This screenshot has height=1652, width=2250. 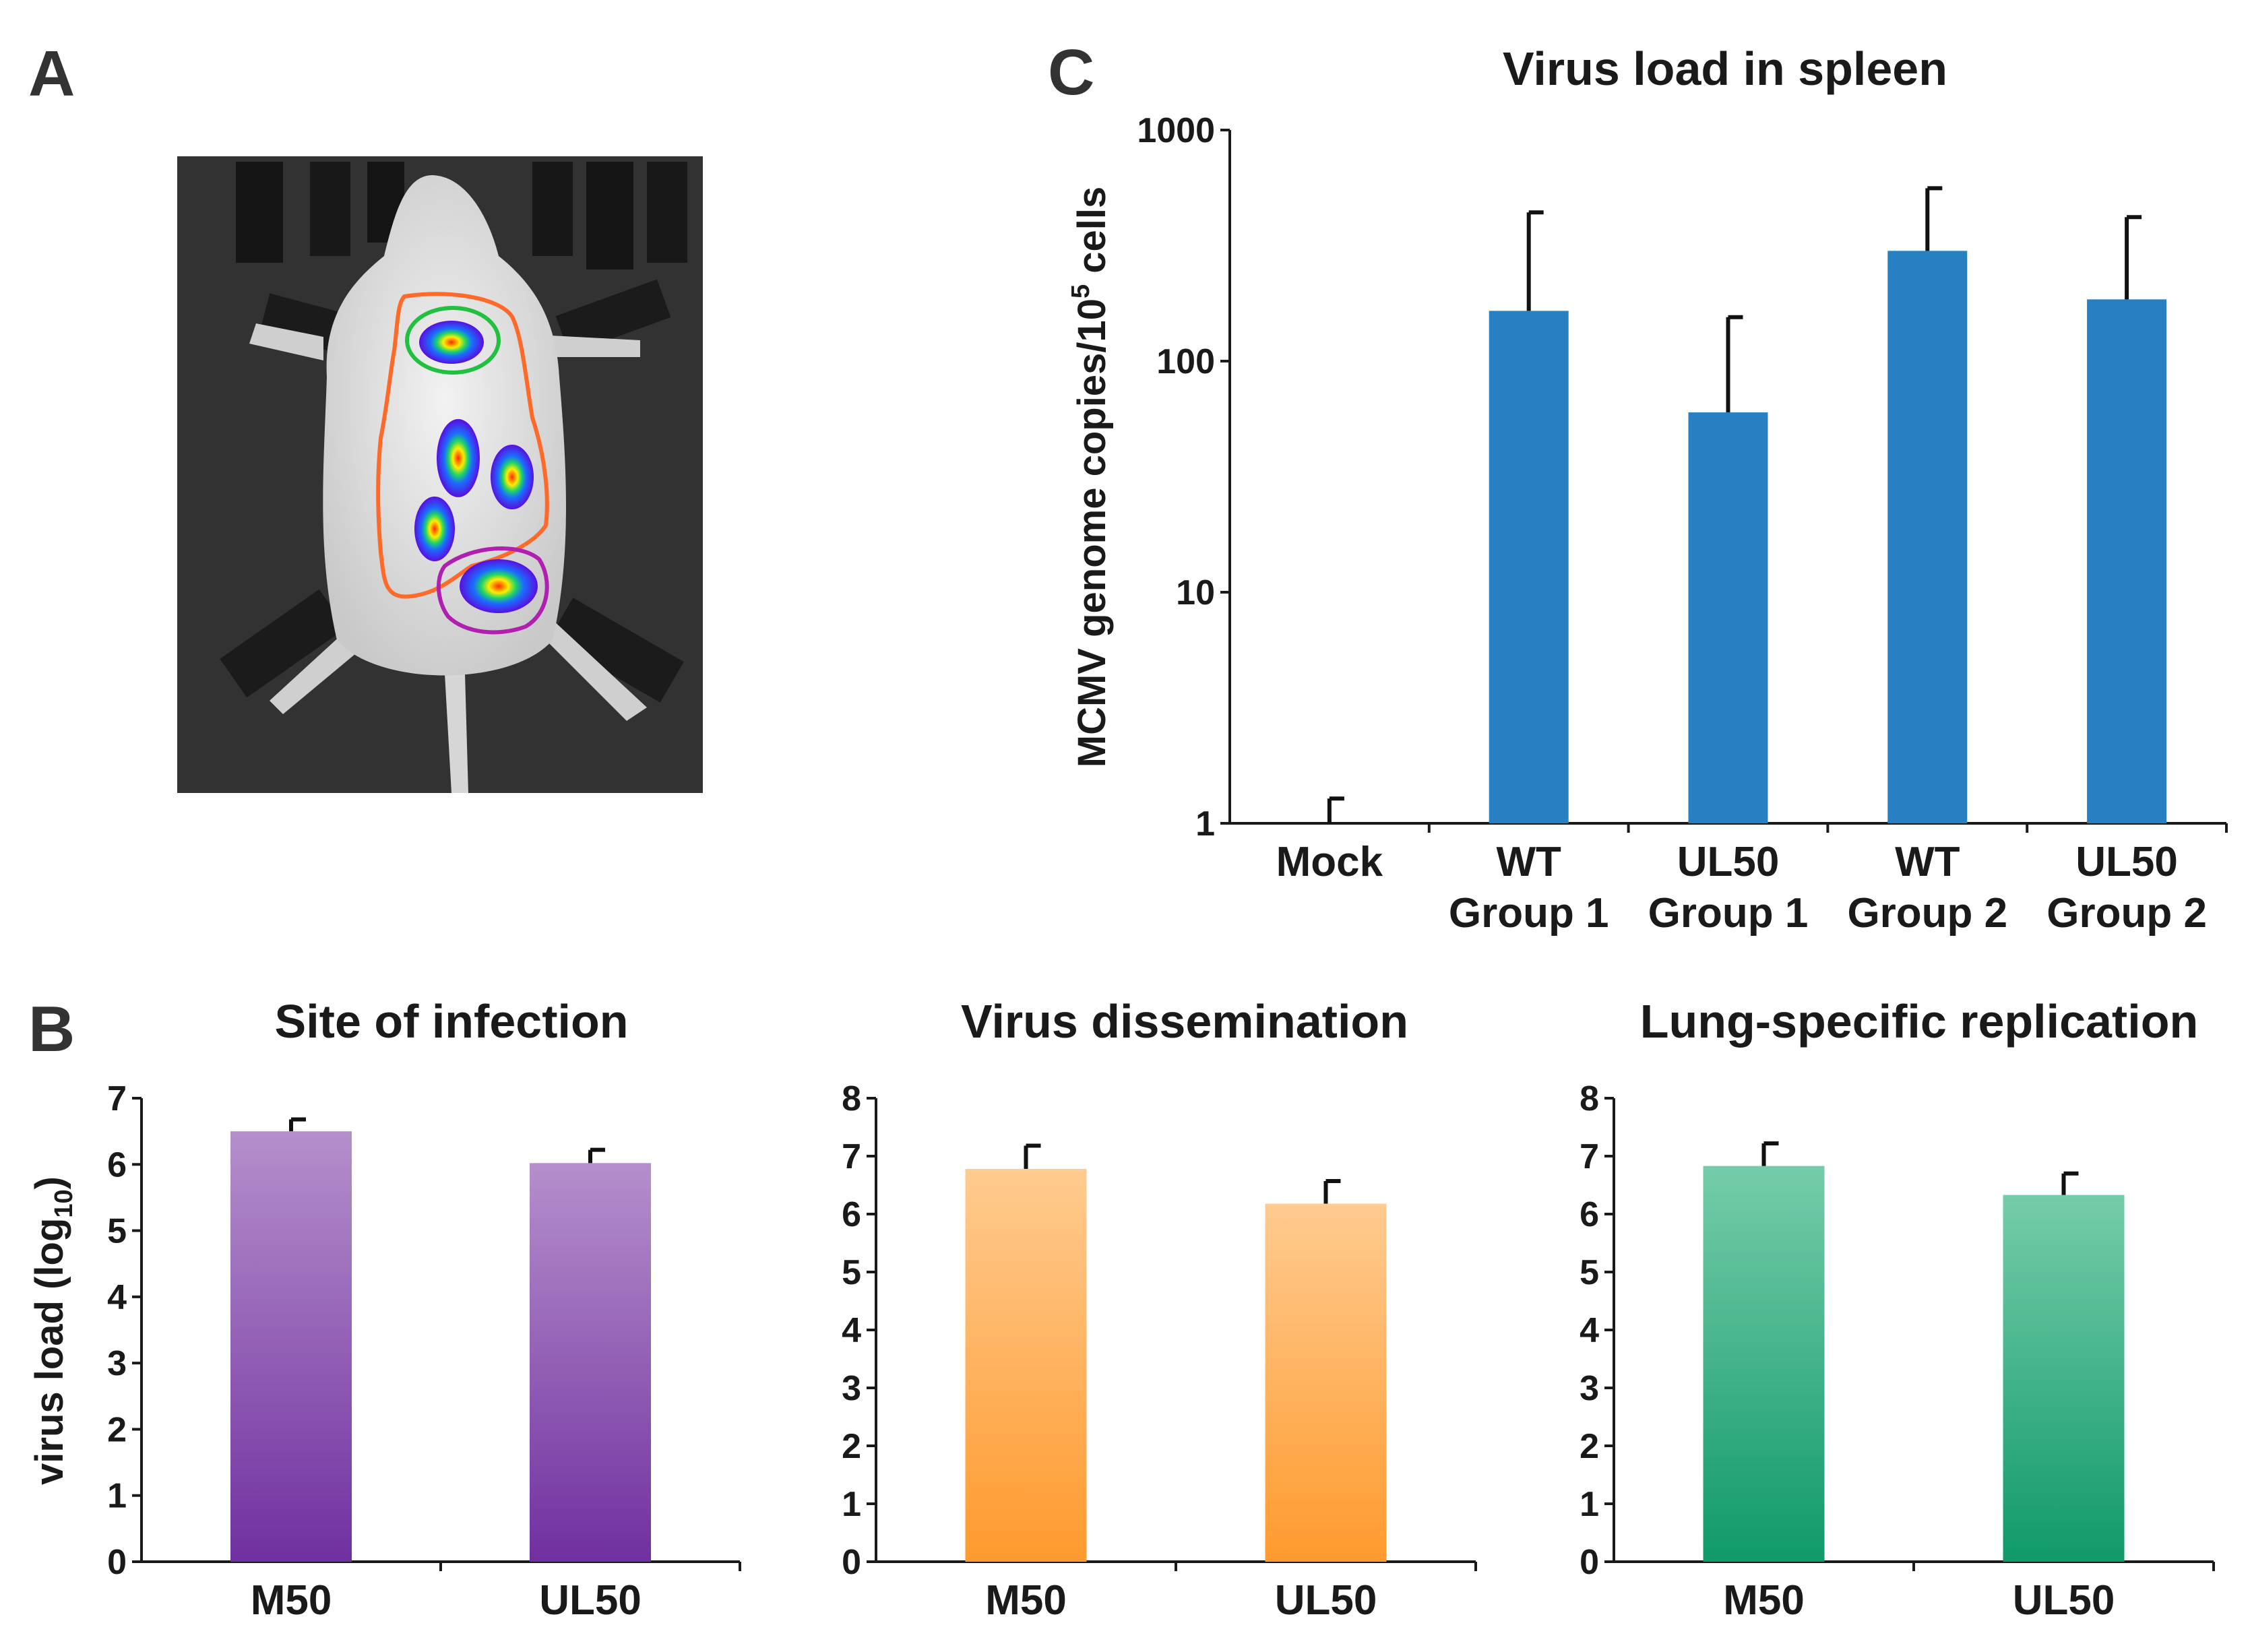 I want to click on x-tick-label: WT Group 2, so click(x=1927, y=887).